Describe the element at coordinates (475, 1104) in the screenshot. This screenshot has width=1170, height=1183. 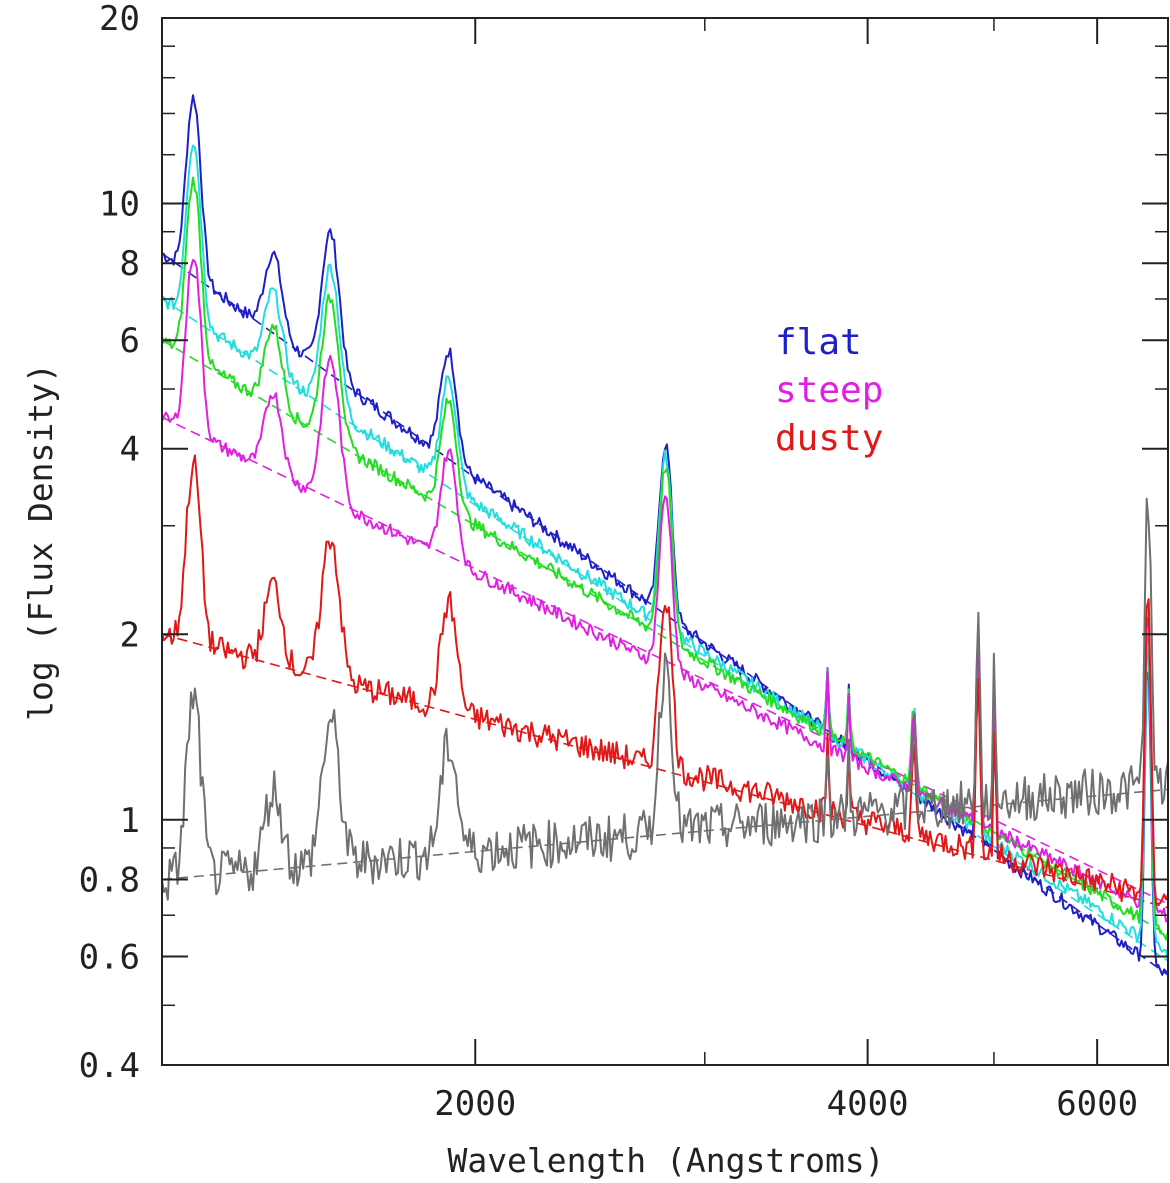
I see `x-tick-label: 2000` at that location.